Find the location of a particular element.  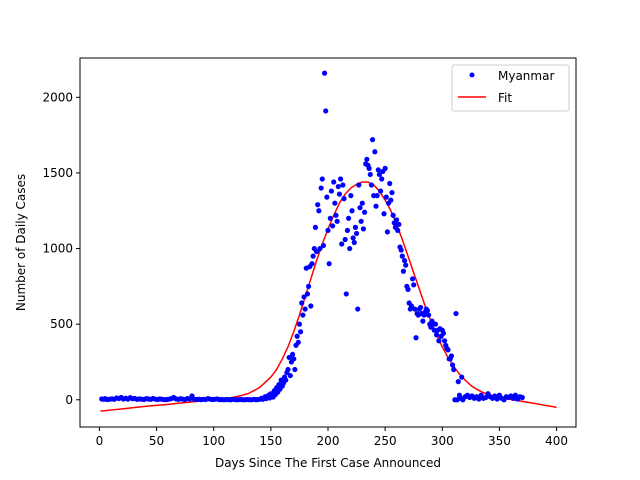

x-tick-label: 100 is located at coordinates (213, 441).